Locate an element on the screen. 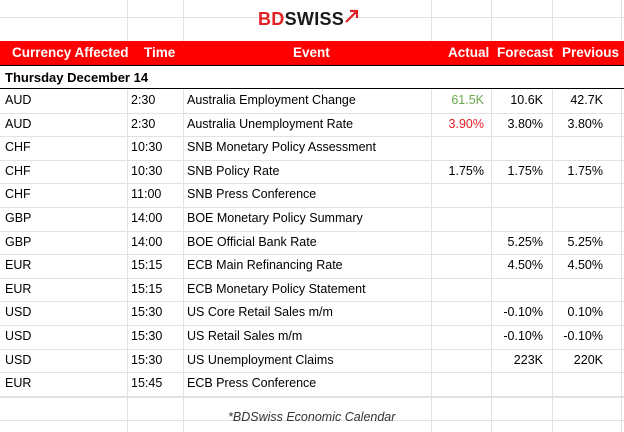 This screenshot has height=432, width=624. cell-previous: 0.10% is located at coordinates (585, 312).